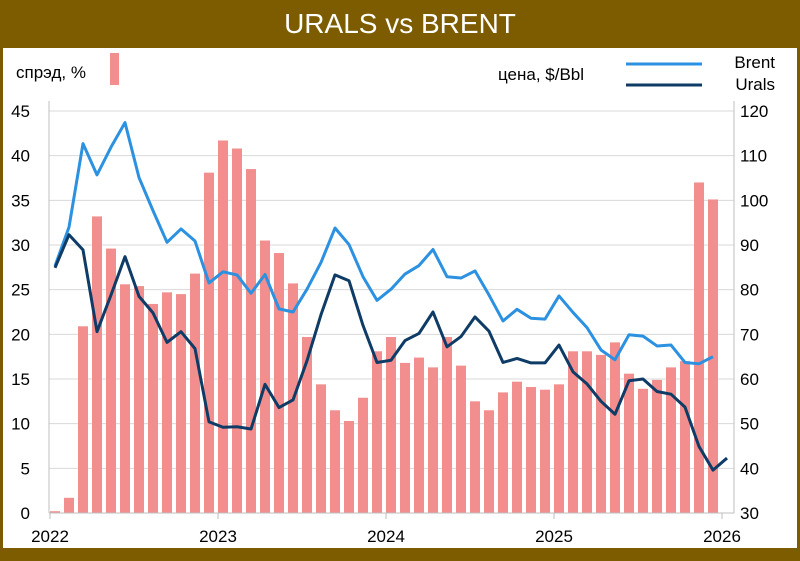  Describe the element at coordinates (20, 156) in the screenshot. I see `y-left-tick-8: 40` at that location.